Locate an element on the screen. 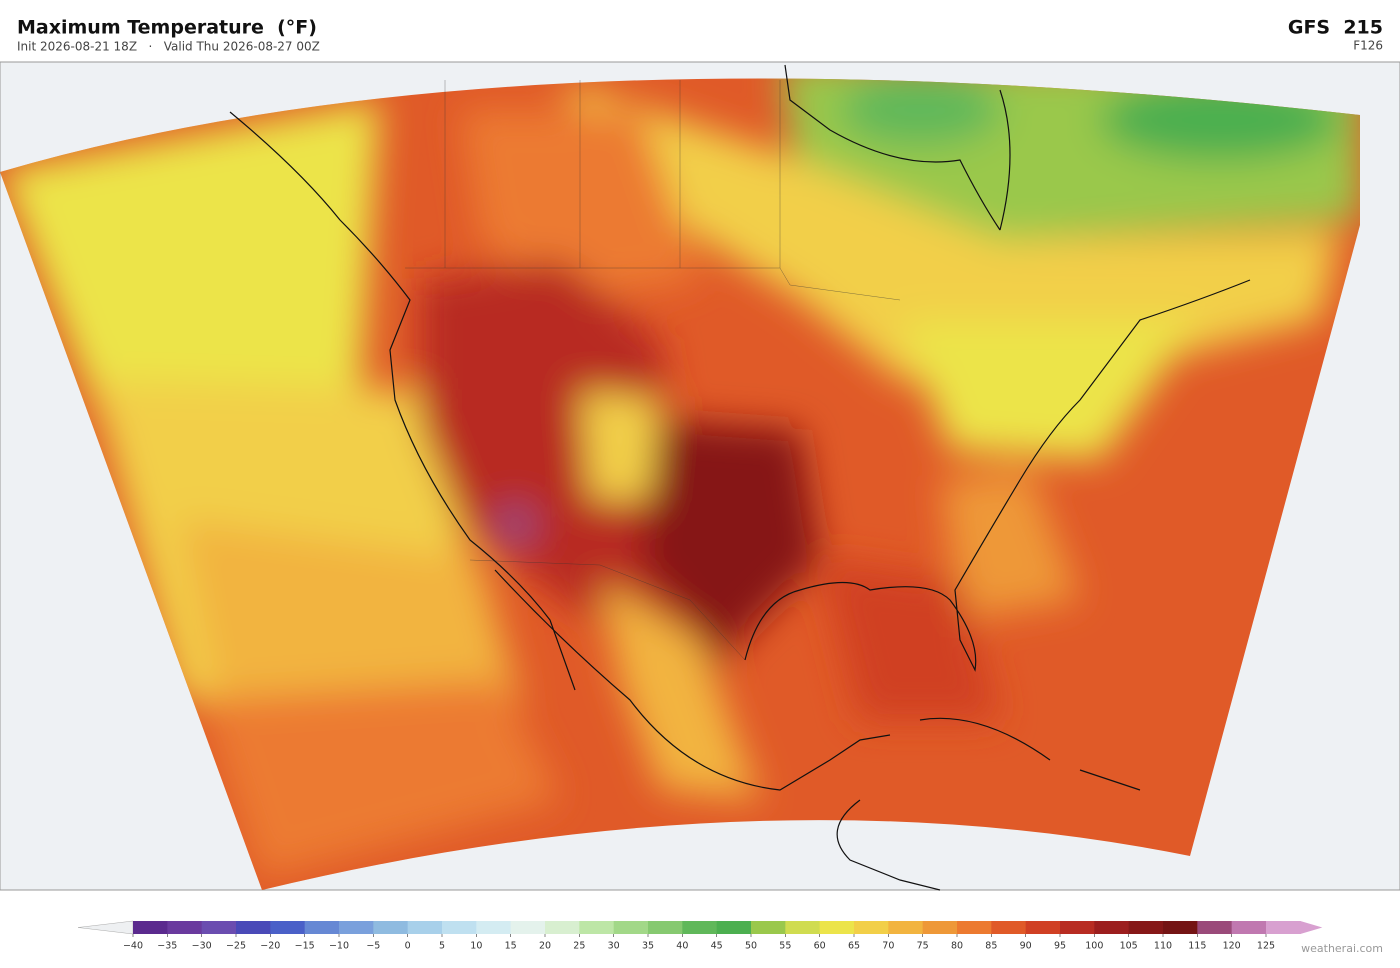  colorbar-tick-label: −5 is located at coordinates (373, 946).